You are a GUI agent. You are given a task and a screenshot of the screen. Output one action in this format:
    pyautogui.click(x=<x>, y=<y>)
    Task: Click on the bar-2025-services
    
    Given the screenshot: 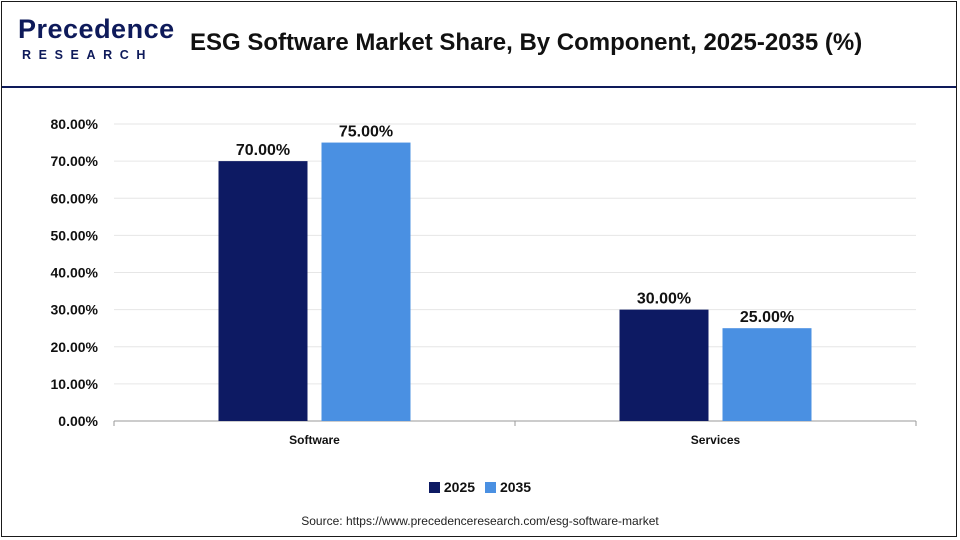 What is the action you would take?
    pyautogui.click(x=664, y=365)
    